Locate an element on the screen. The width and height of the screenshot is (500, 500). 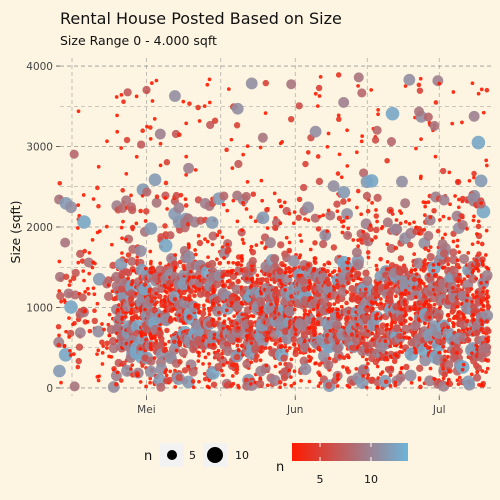
chart-subtitle: Size Range 0 - 4.000 sqft is located at coordinates (138, 40).